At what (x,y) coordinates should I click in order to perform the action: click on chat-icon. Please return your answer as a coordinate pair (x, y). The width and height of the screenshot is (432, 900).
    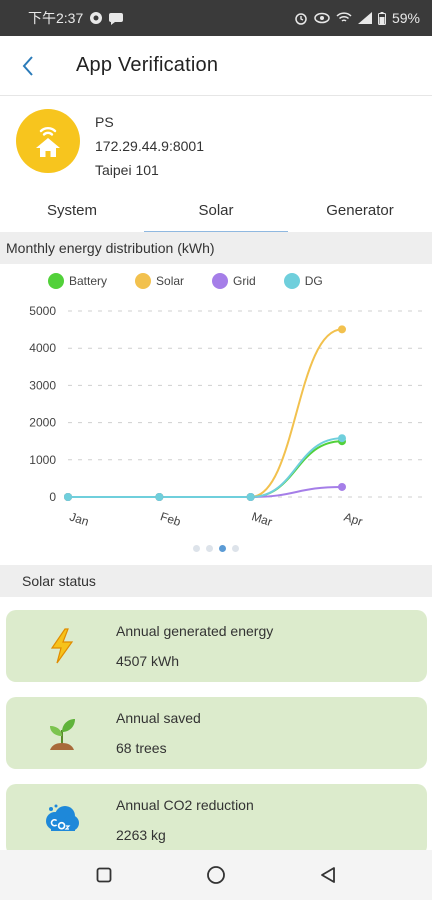
    Looking at the image, I should click on (117, 18).